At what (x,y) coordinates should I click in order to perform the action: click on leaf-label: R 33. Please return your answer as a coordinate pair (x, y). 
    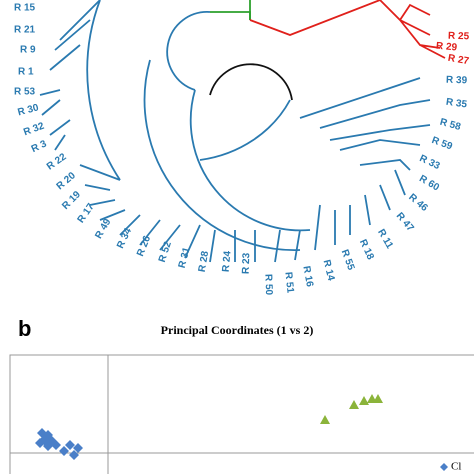
    Looking at the image, I should click on (430, 162).